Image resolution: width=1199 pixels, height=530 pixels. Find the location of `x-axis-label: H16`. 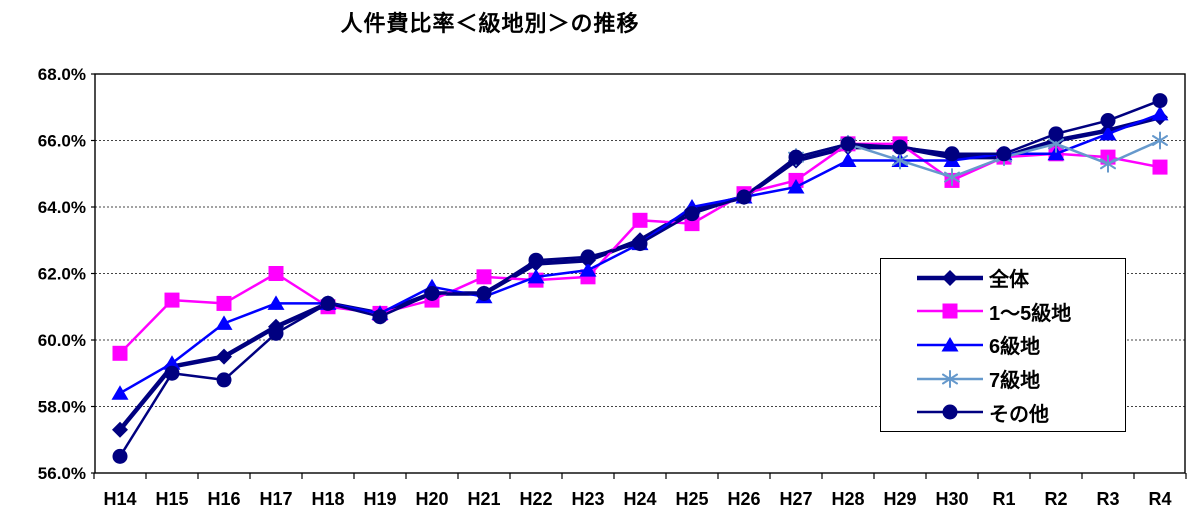

x-axis-label: H16 is located at coordinates (223, 499).